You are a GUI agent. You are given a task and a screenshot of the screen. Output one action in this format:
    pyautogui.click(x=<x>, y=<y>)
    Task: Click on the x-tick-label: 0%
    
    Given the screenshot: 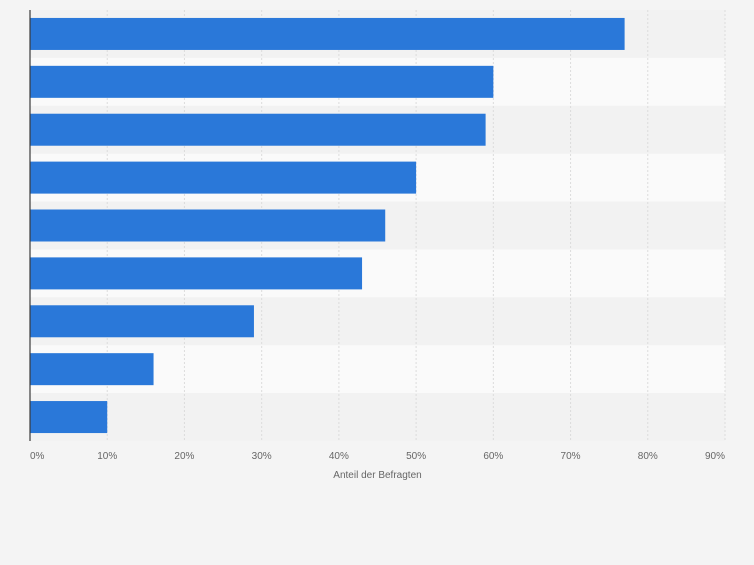 What is the action you would take?
    pyautogui.click(x=37, y=456)
    